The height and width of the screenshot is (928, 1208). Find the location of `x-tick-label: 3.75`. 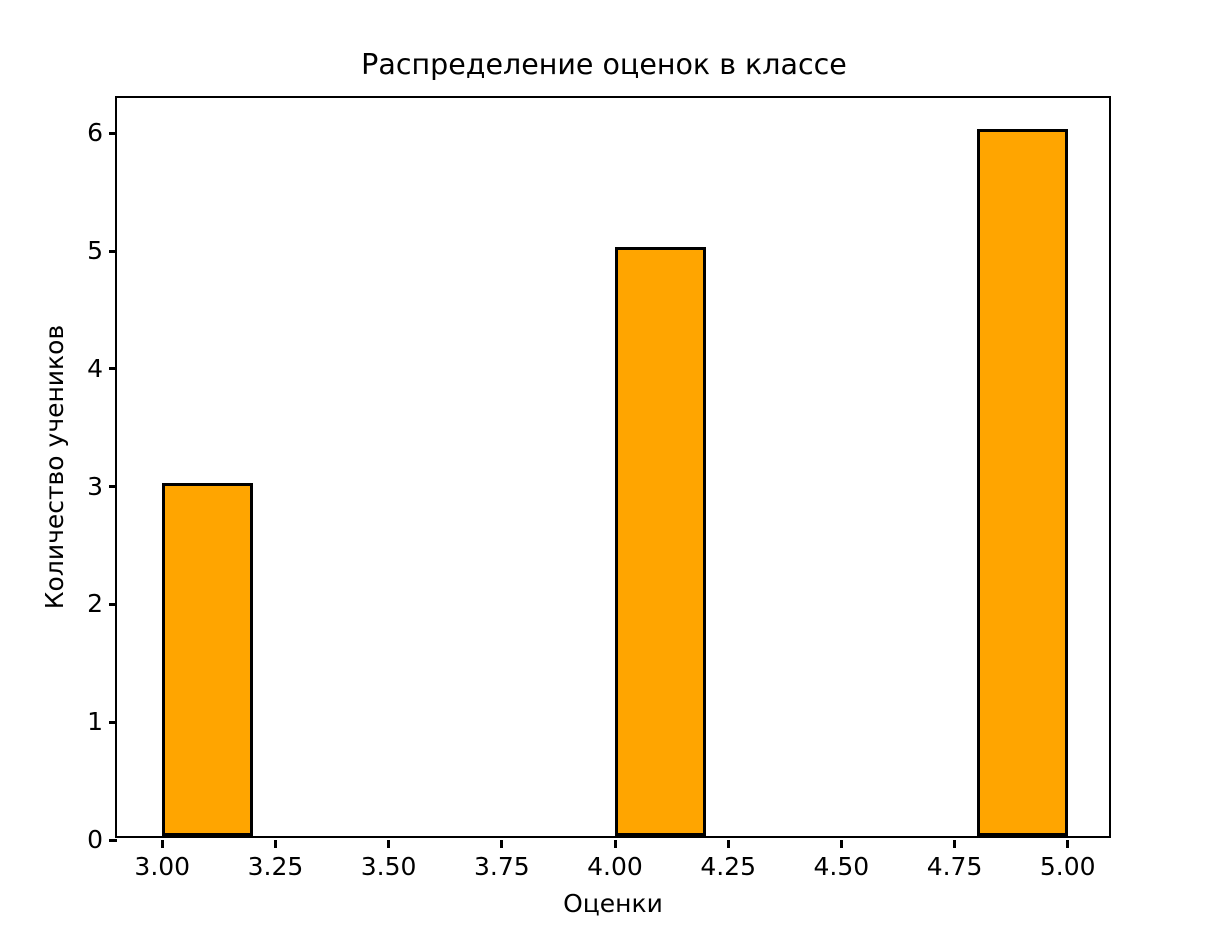

x-tick-label: 3.75 is located at coordinates (501, 866).